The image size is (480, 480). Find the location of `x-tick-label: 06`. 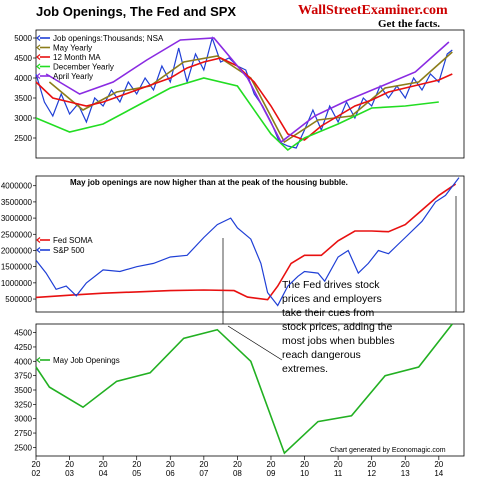

x-tick-label: 06 is located at coordinates (170, 473).